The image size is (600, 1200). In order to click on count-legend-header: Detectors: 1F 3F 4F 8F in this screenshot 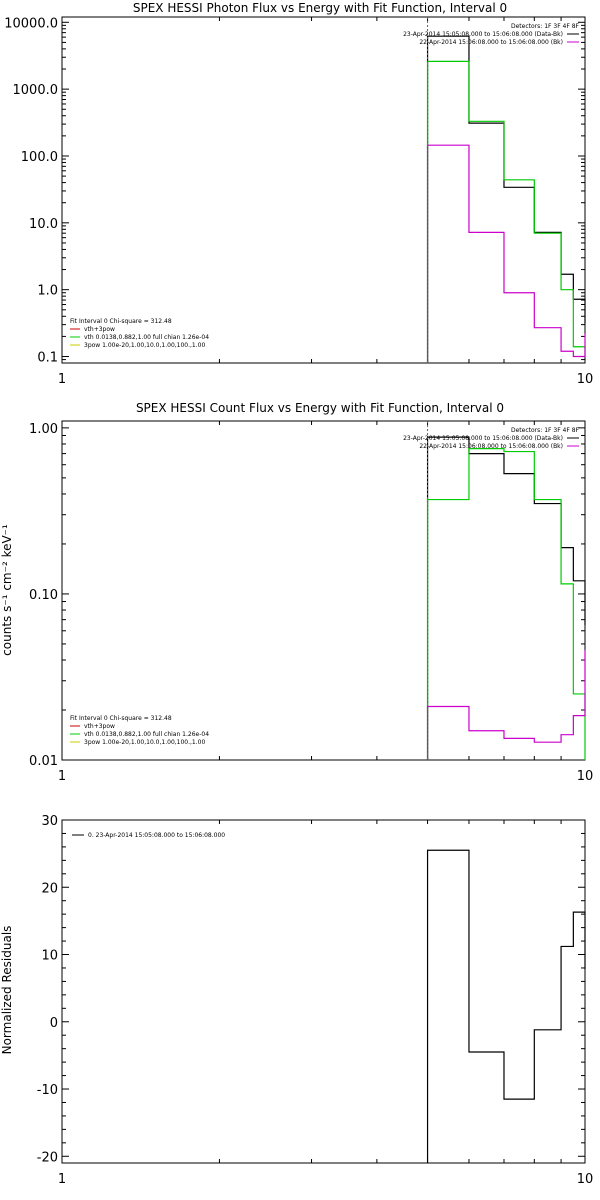, I will do `click(545, 430)`.